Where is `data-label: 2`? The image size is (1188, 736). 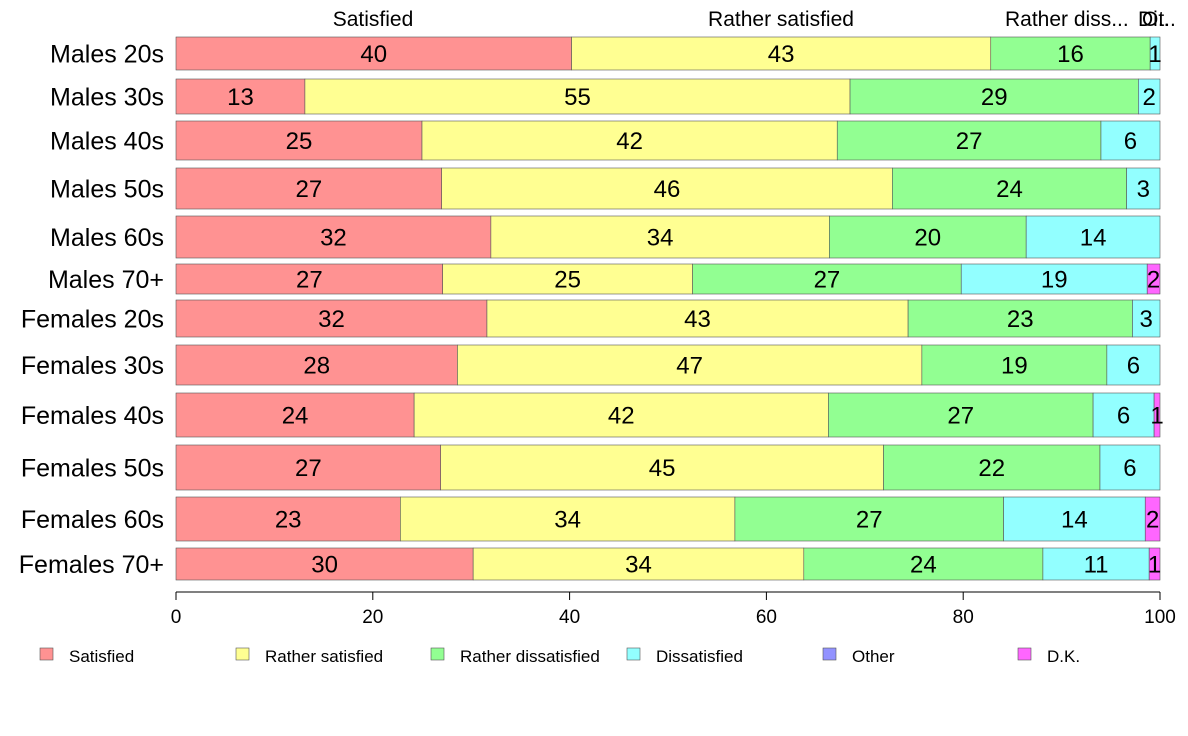
data-label: 2 is located at coordinates (1148, 97).